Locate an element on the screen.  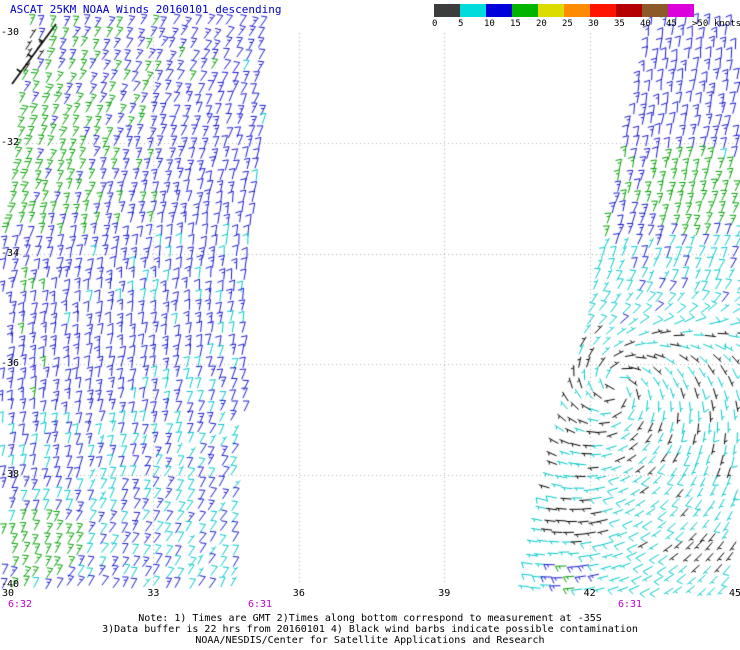
colorbar-label: 20 is located at coordinates (541, 24).